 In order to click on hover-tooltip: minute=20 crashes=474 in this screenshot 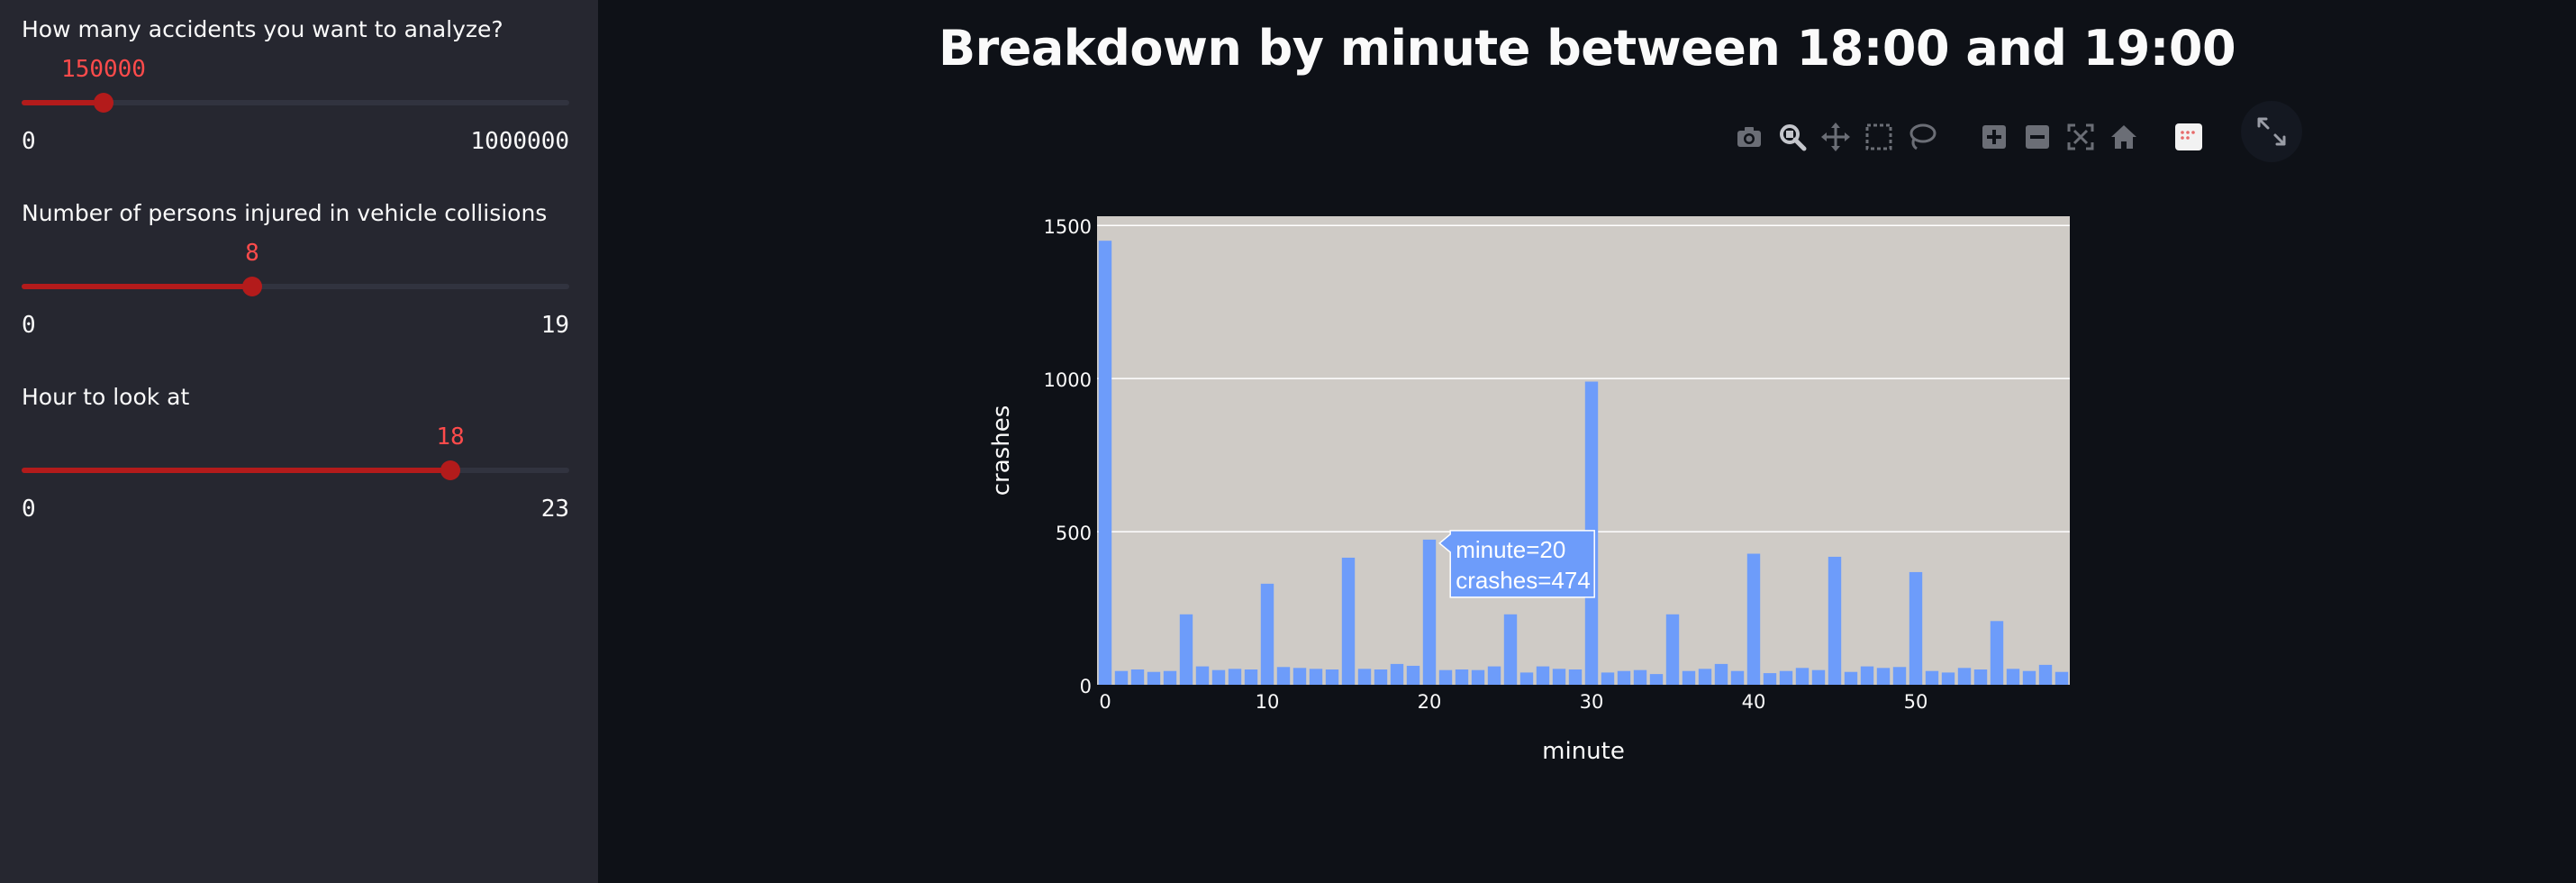, I will do `click(1516, 564)`.